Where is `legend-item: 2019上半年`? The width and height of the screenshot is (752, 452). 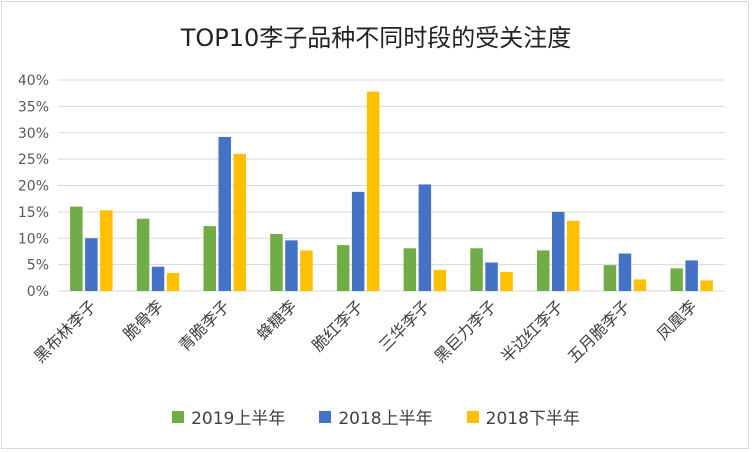 legend-item: 2019上半年 is located at coordinates (228, 416).